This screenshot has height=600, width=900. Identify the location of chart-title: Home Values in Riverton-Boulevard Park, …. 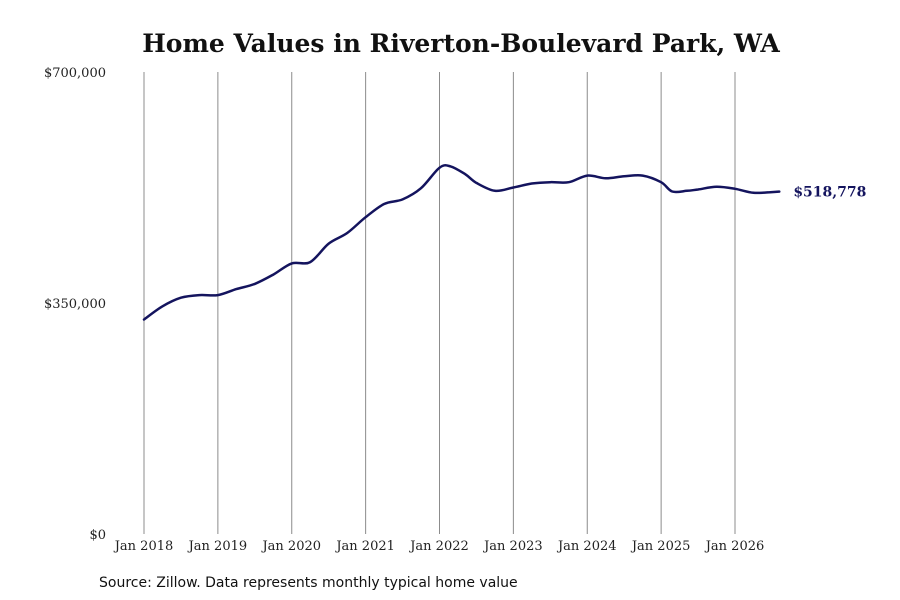
(461, 43).